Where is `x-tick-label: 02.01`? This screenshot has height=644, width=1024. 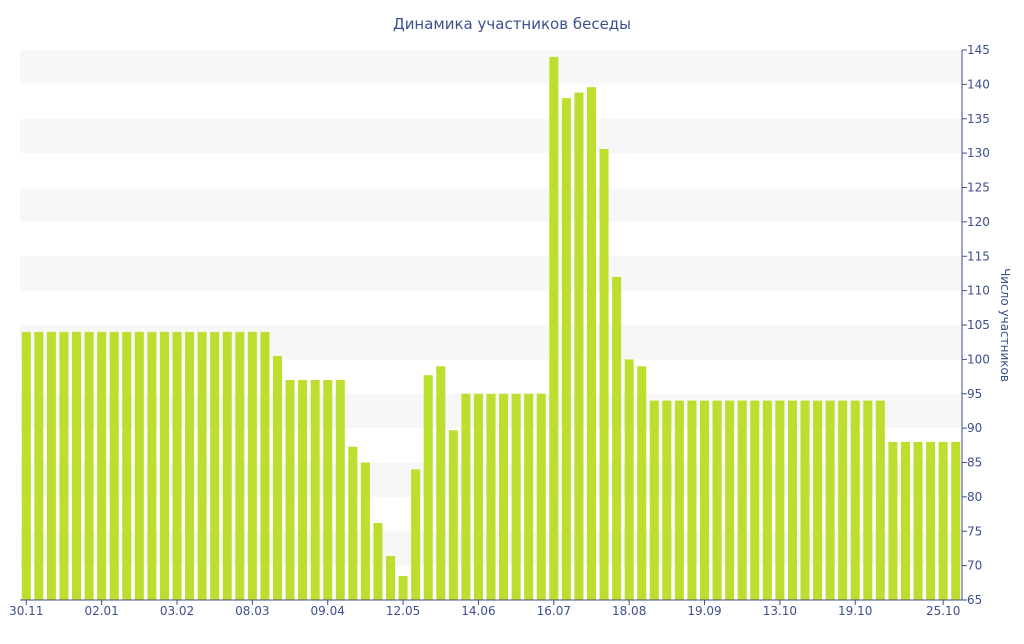 x-tick-label: 02.01 is located at coordinates (101, 611).